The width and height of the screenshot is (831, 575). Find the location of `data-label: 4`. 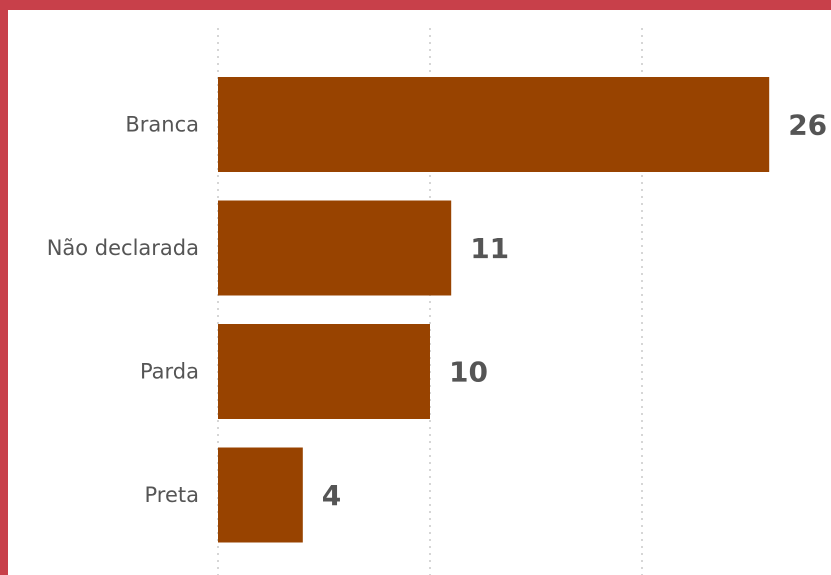

data-label: 4 is located at coordinates (331, 495).